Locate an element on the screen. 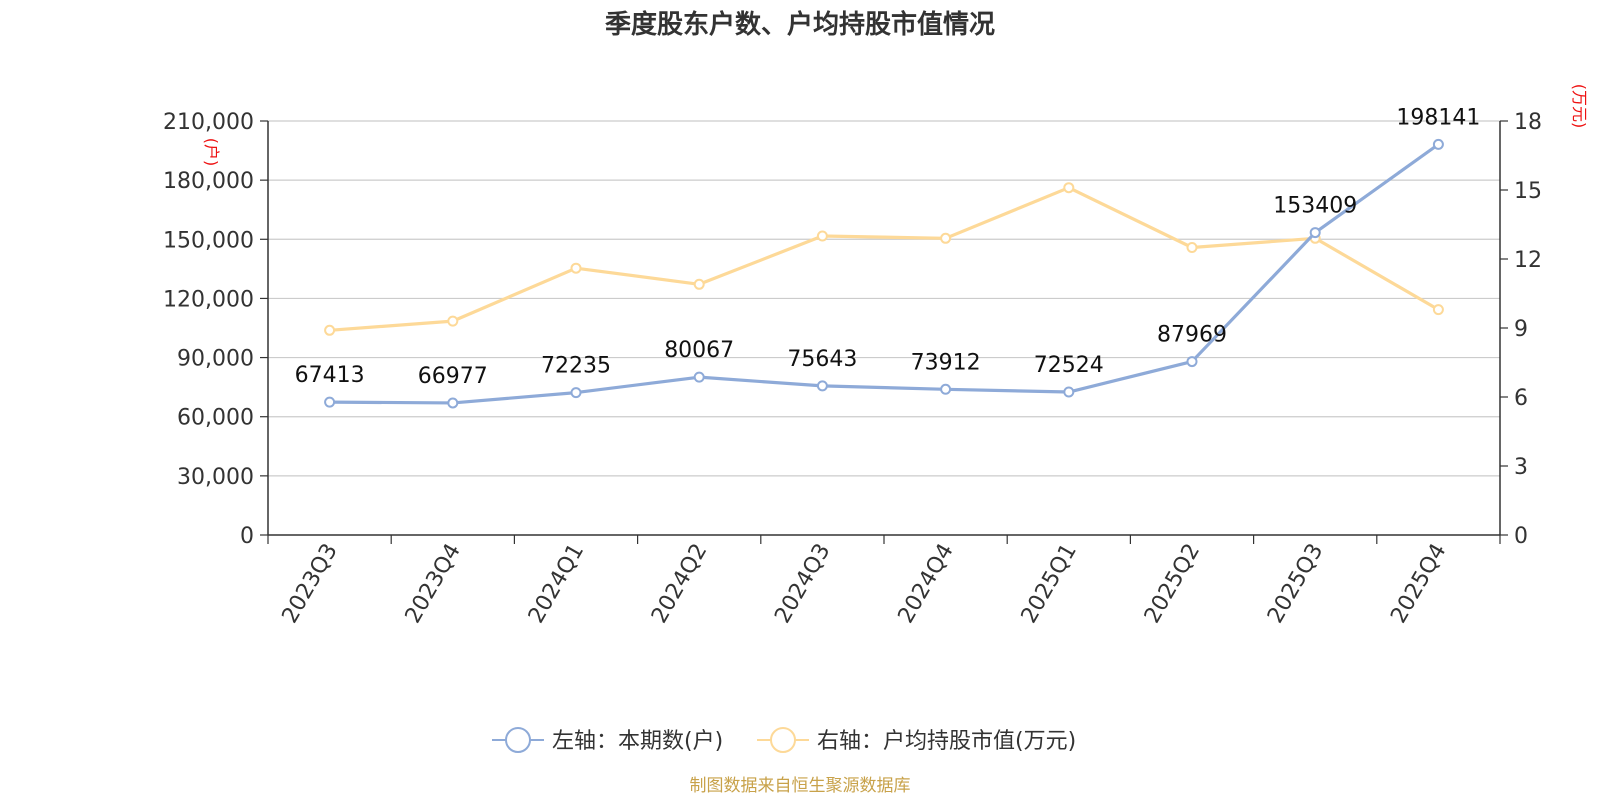 The image size is (1600, 800). x-tick-label: 2025Q4 is located at coordinates (1418, 584).